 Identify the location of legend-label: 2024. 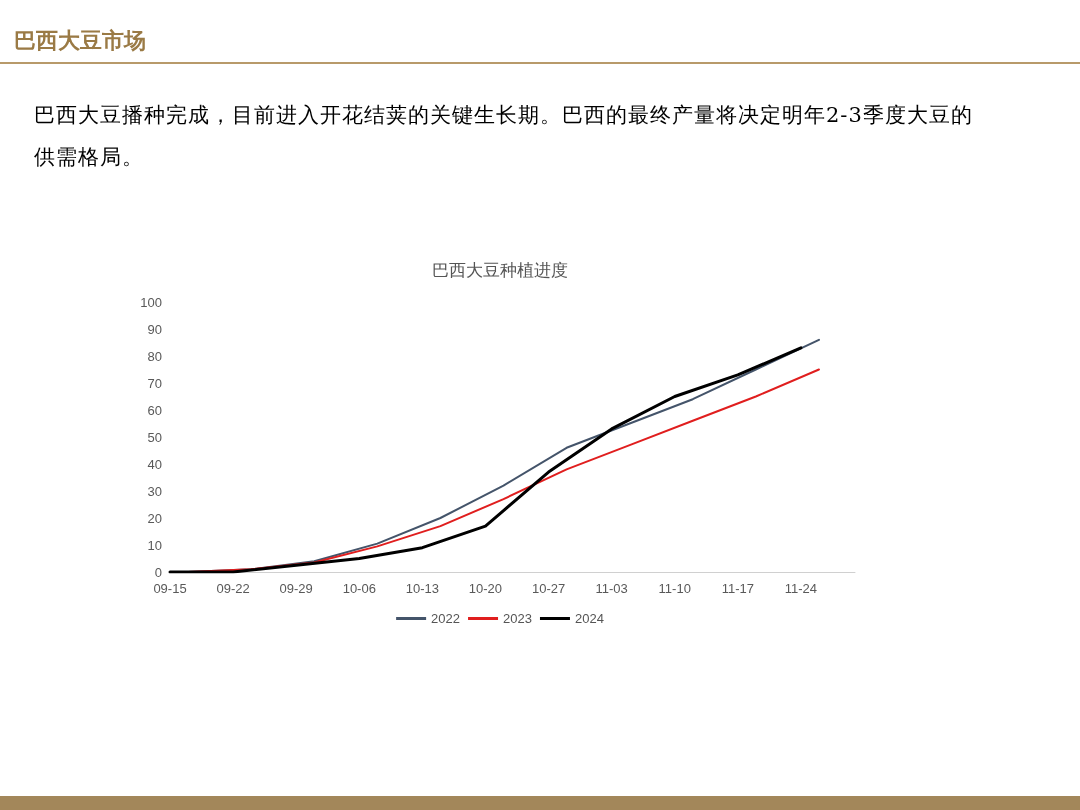
(589, 618).